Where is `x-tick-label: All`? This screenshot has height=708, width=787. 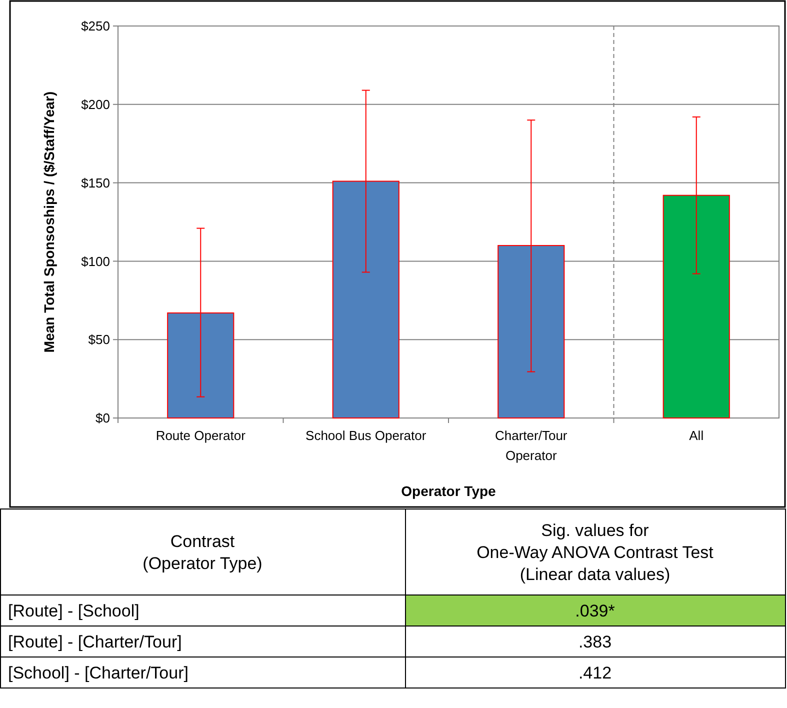
x-tick-label: All is located at coordinates (696, 435).